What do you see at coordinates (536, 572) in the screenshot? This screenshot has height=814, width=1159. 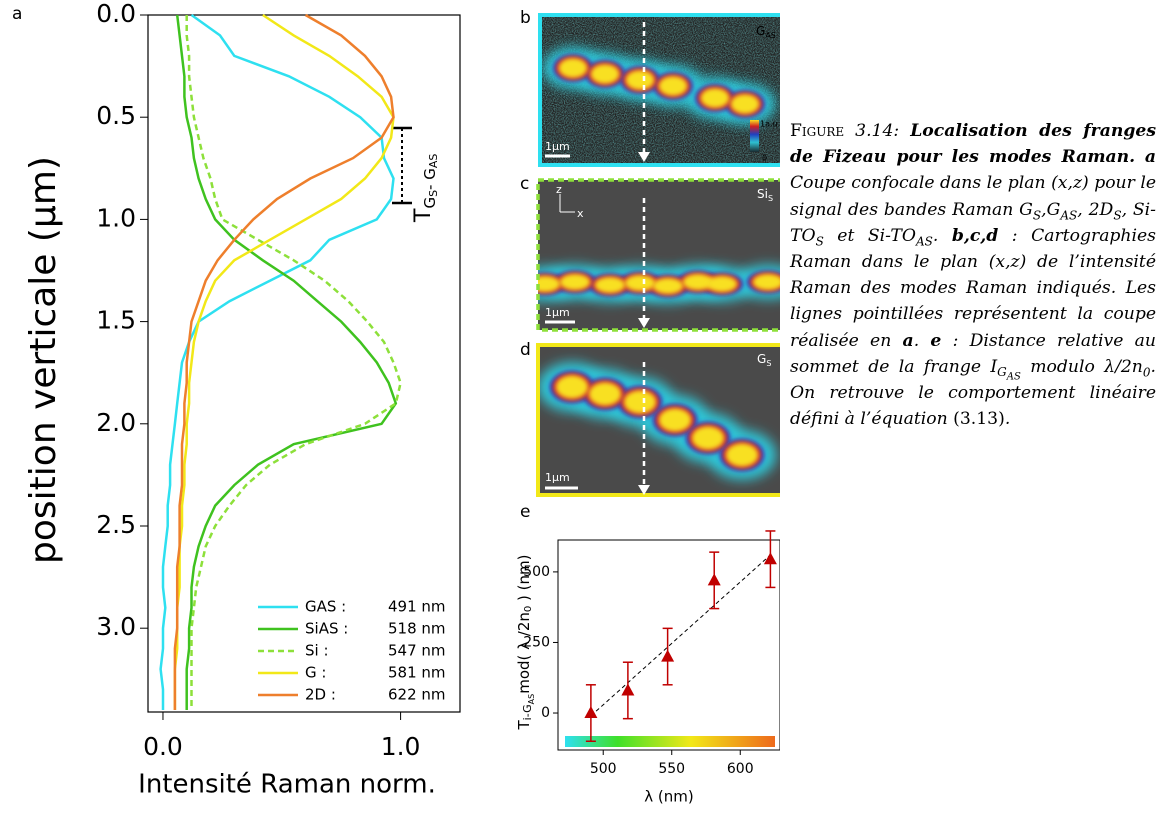 I see `y-tick-label: 500` at bounding box center [536, 572].